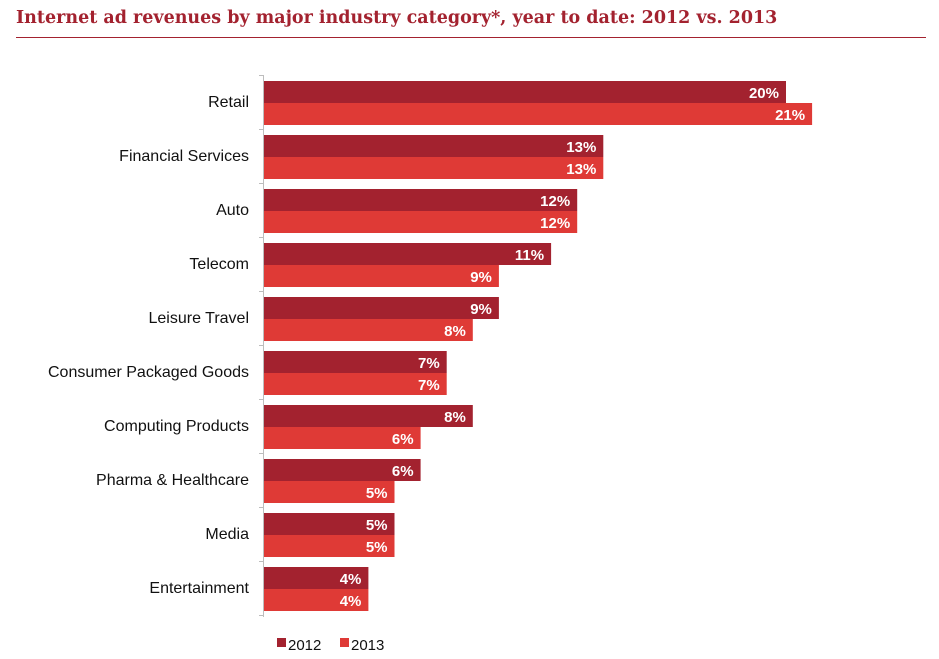  Describe the element at coordinates (199, 318) in the screenshot. I see `category-label: Leisure Travel` at that location.